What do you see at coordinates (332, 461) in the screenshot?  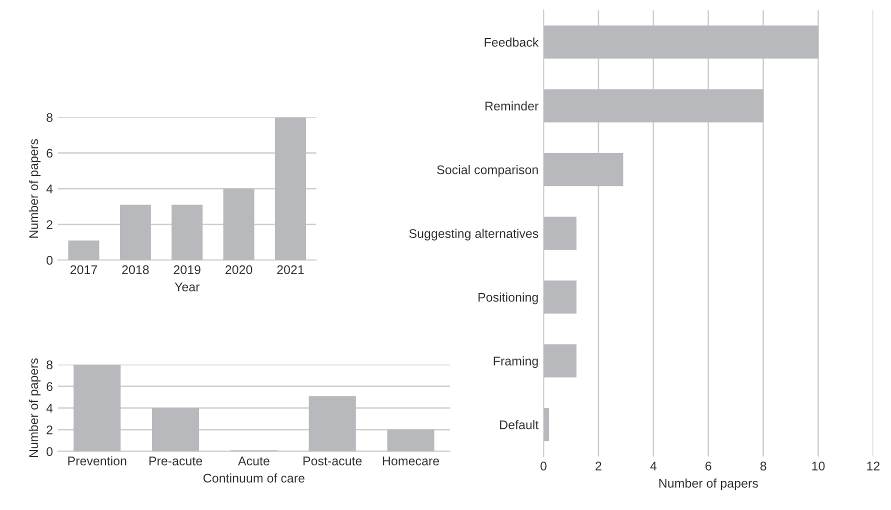 I see `x-tick-label: Post-acute` at bounding box center [332, 461].